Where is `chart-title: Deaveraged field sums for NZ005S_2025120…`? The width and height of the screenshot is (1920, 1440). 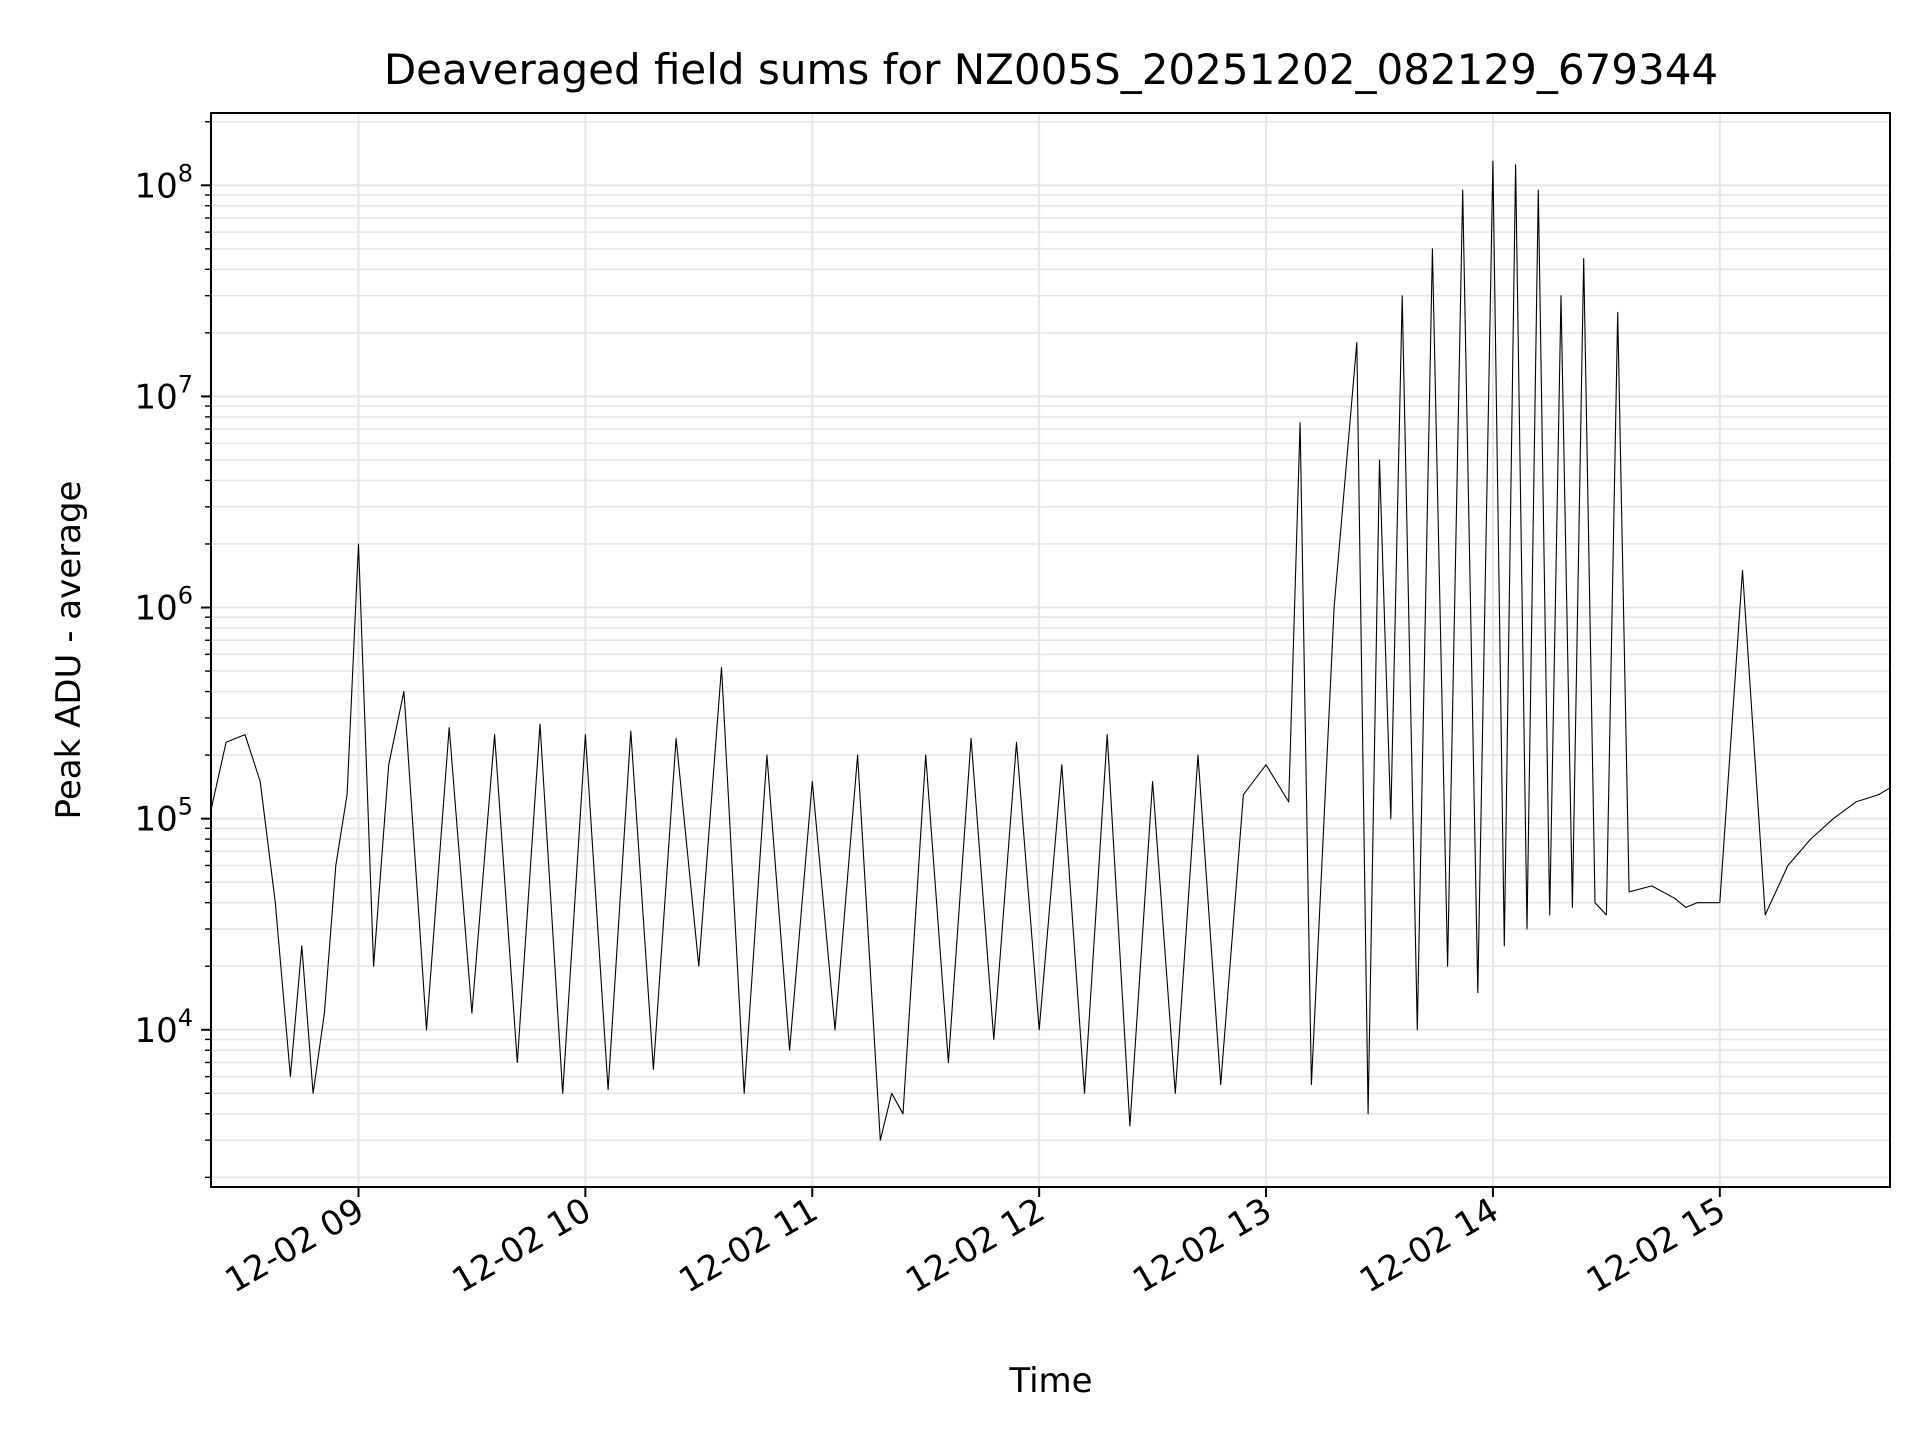 chart-title: Deaveraged field sums for NZ005S_2025120… is located at coordinates (1051, 69).